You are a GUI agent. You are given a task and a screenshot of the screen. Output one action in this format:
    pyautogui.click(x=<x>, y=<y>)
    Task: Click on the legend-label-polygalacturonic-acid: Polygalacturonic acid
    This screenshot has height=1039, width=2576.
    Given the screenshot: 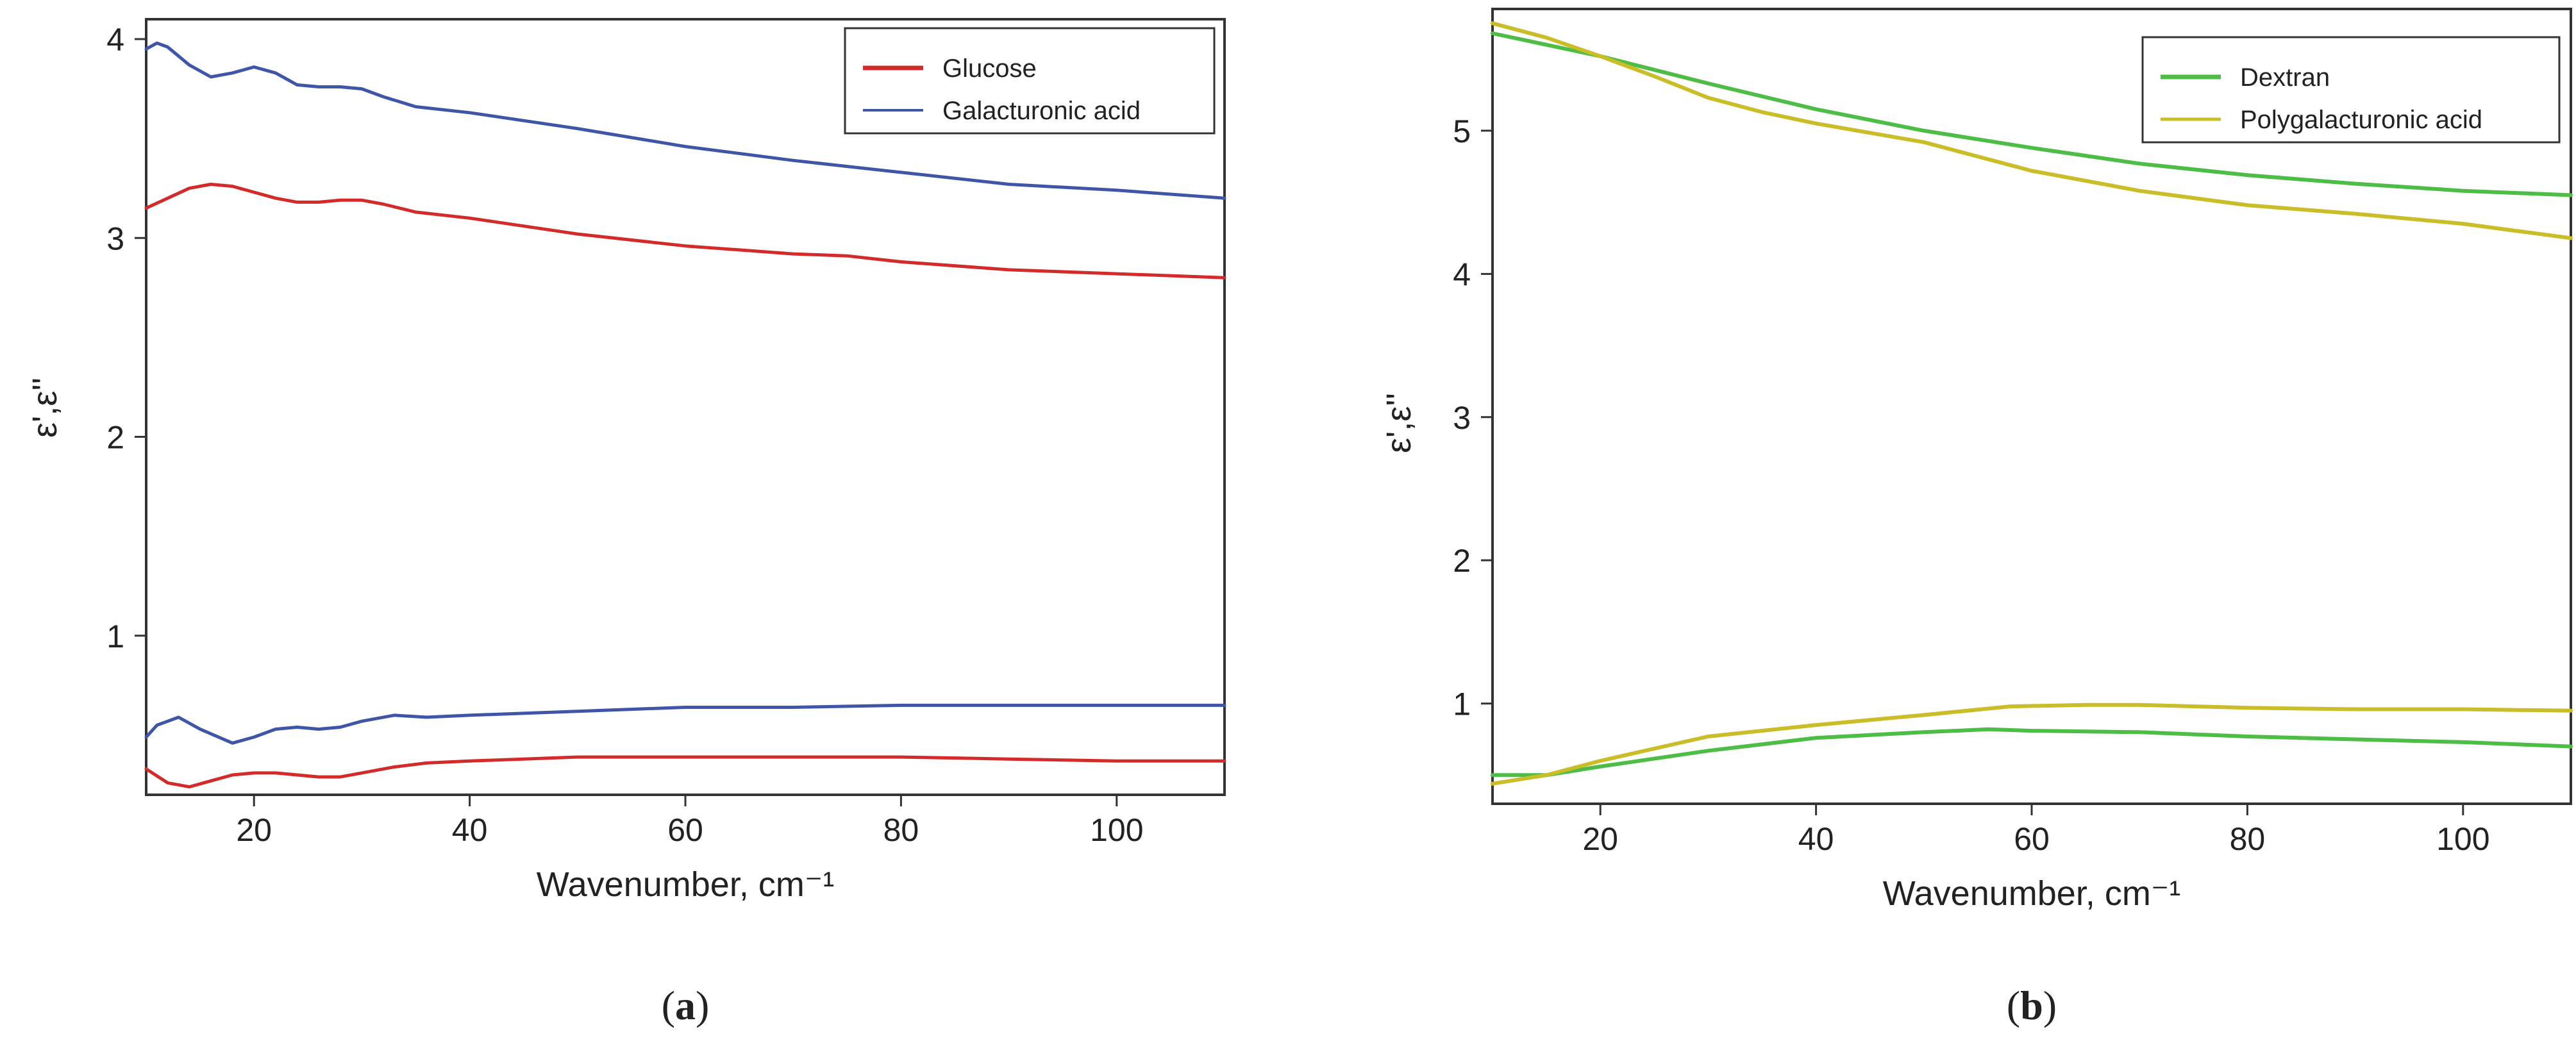 What is the action you would take?
    pyautogui.click(x=2361, y=120)
    